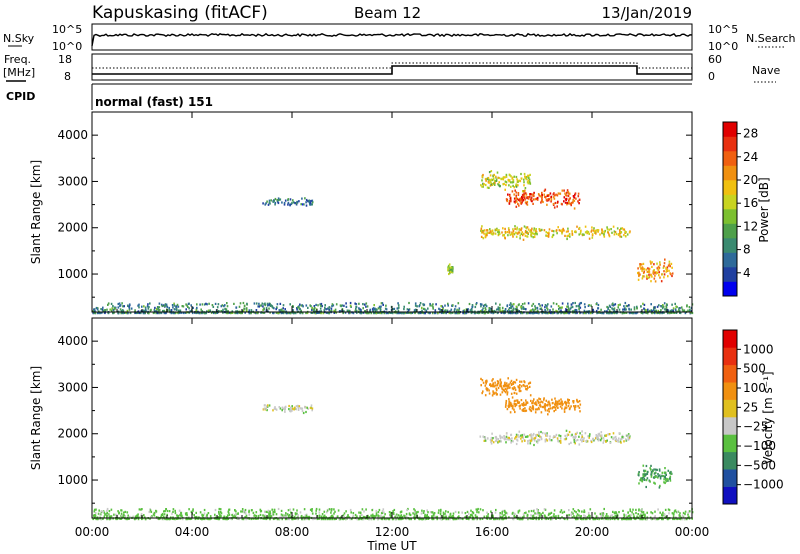  I want to click on nsky-right-tick-bottom: 10^0, so click(723, 46).